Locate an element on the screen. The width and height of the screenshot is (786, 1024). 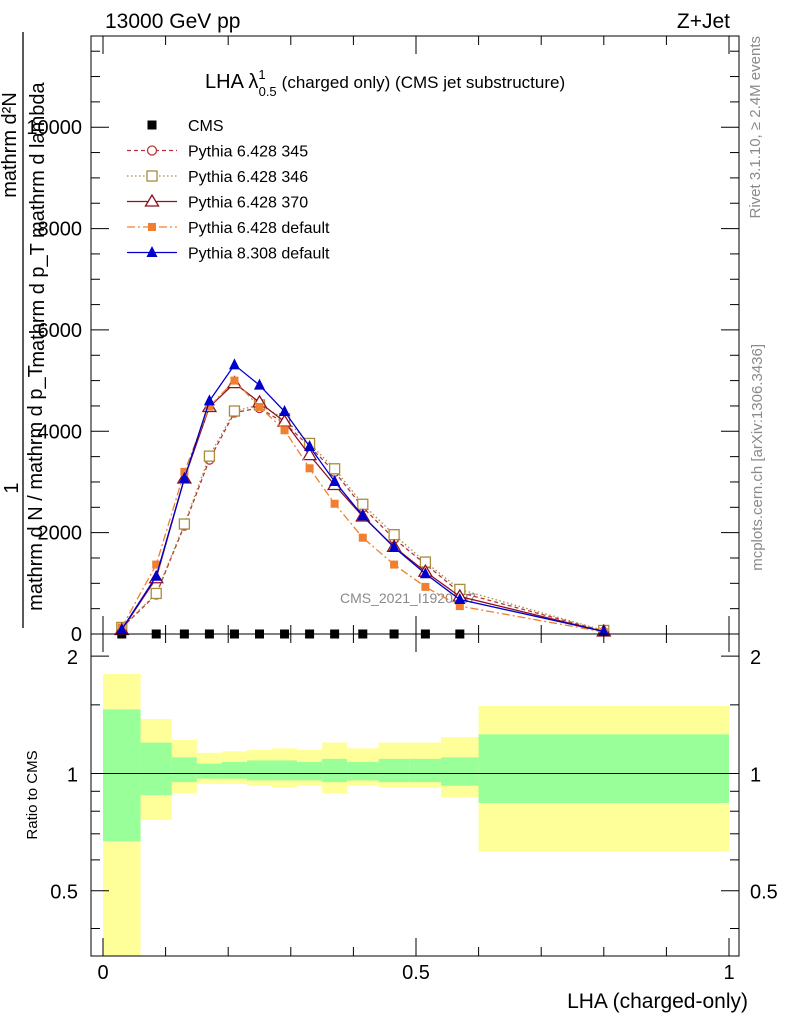
legend-entry: Pythia 6.428 370 is located at coordinates (217, 202).